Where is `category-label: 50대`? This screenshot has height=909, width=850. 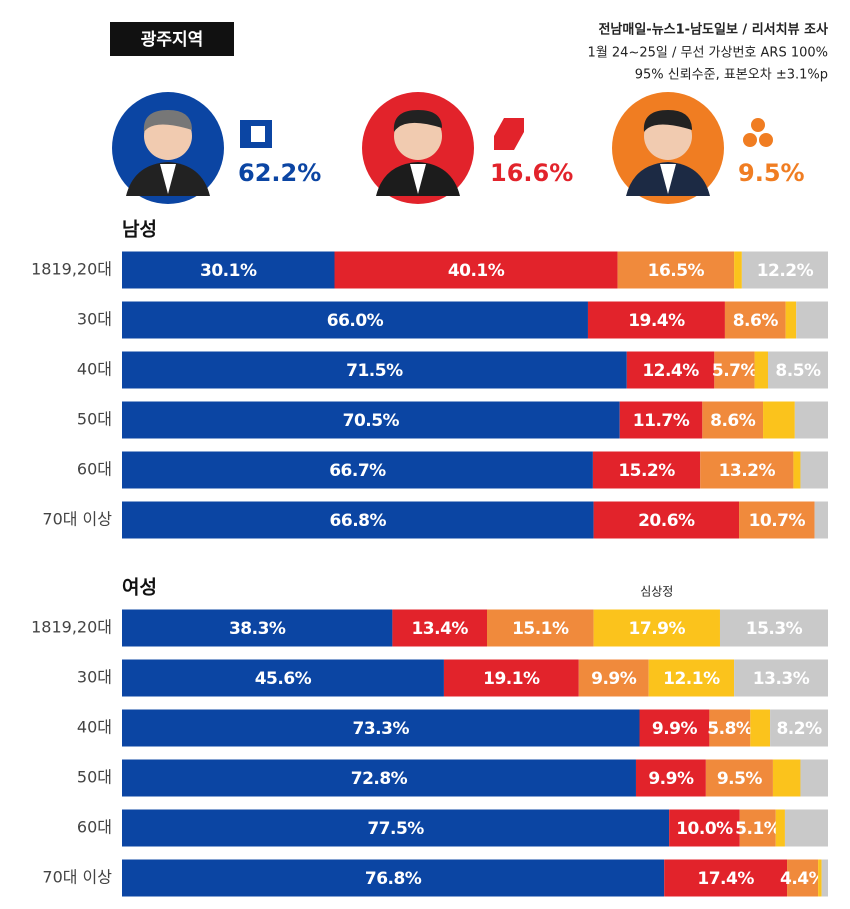
category-label: 50대 is located at coordinates (94, 419).